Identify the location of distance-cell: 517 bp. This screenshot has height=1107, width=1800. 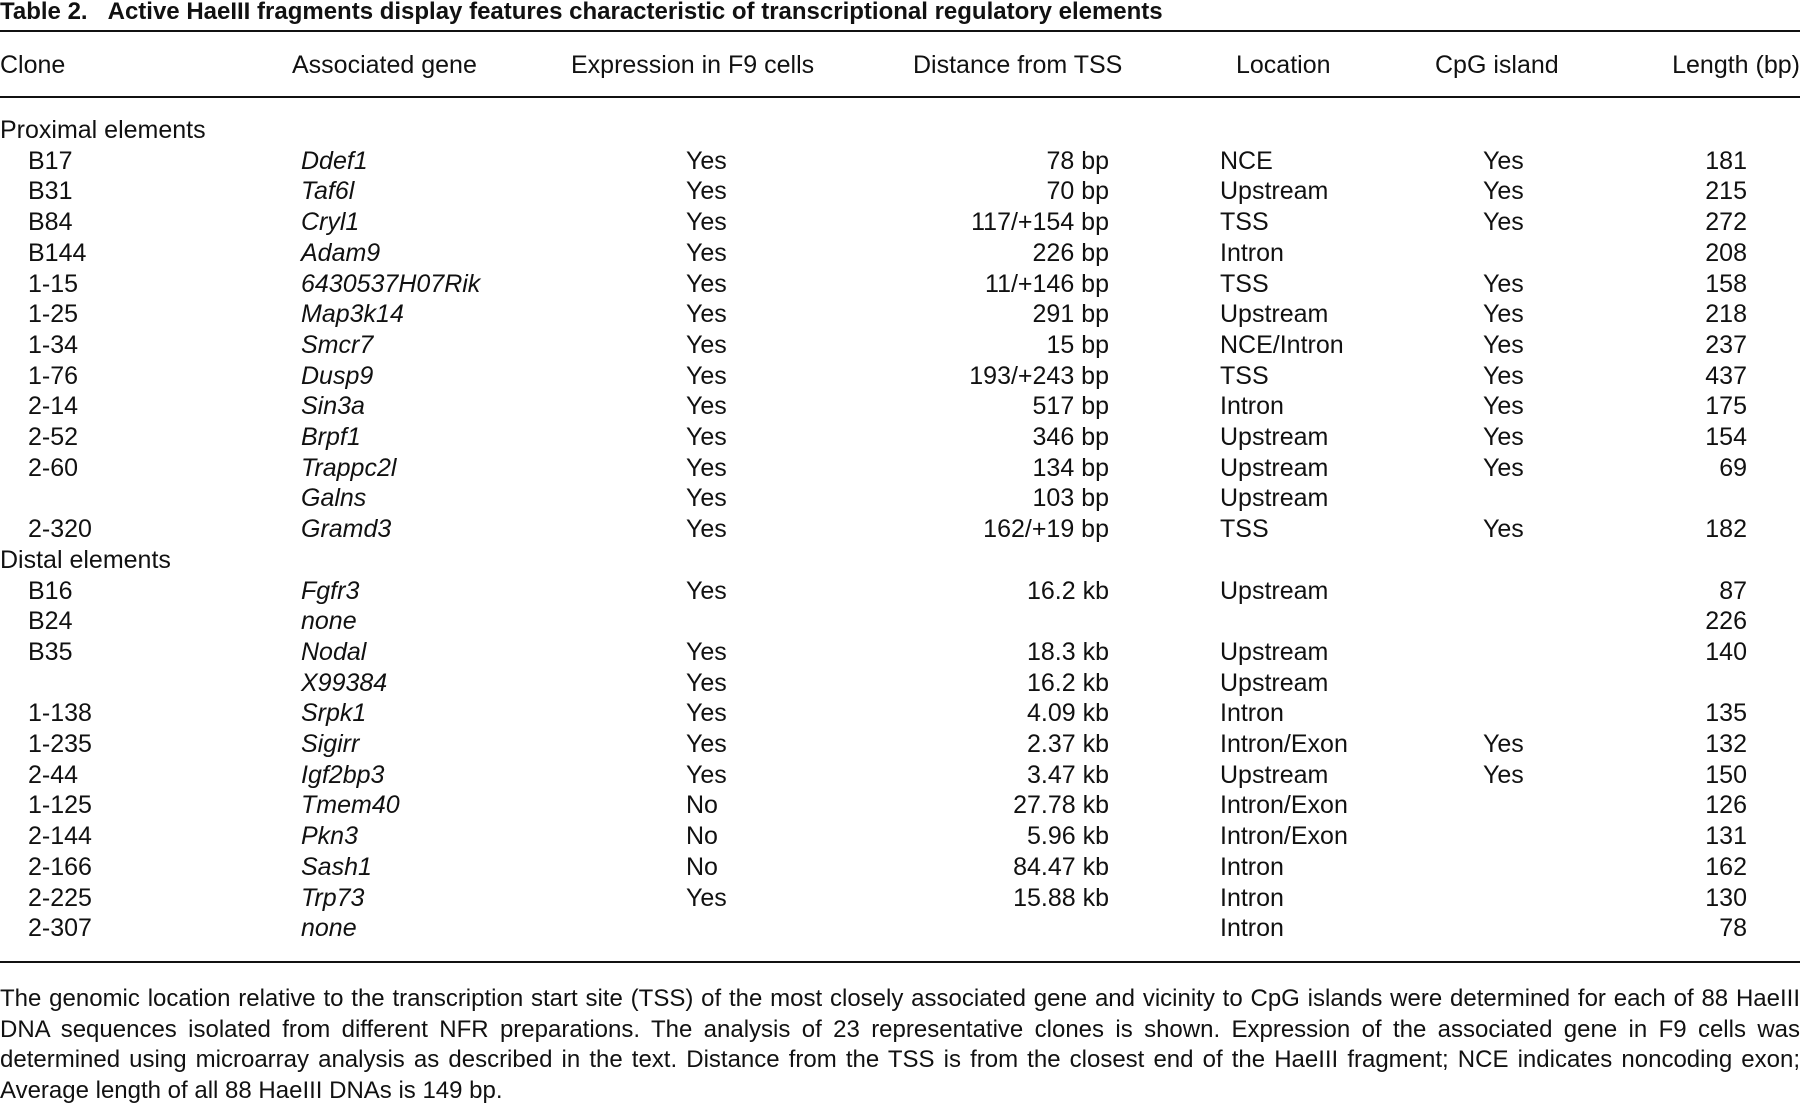
(1070, 406).